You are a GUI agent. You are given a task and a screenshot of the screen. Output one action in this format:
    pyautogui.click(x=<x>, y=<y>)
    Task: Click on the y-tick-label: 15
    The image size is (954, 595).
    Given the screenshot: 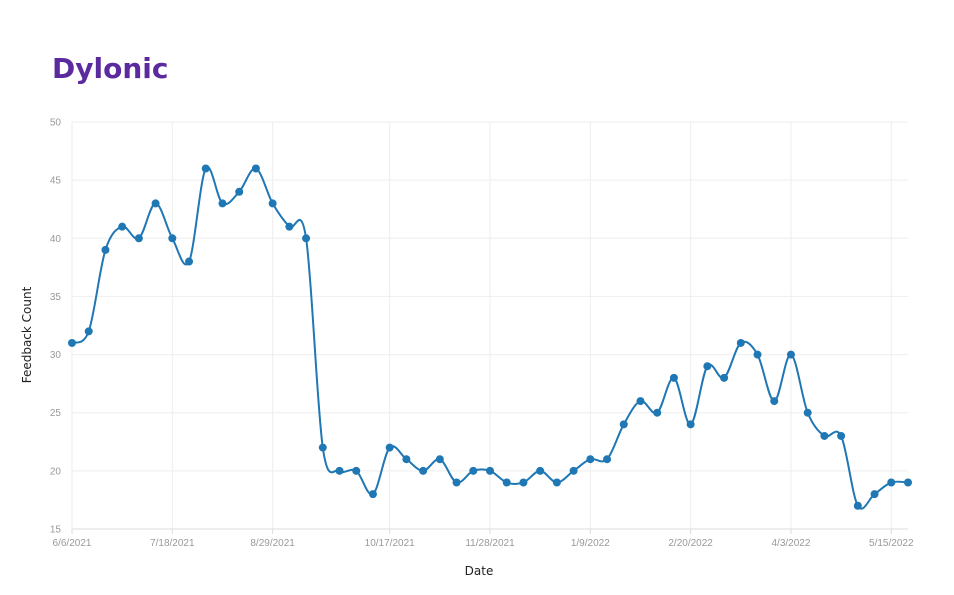 What is the action you would take?
    pyautogui.click(x=56, y=530)
    